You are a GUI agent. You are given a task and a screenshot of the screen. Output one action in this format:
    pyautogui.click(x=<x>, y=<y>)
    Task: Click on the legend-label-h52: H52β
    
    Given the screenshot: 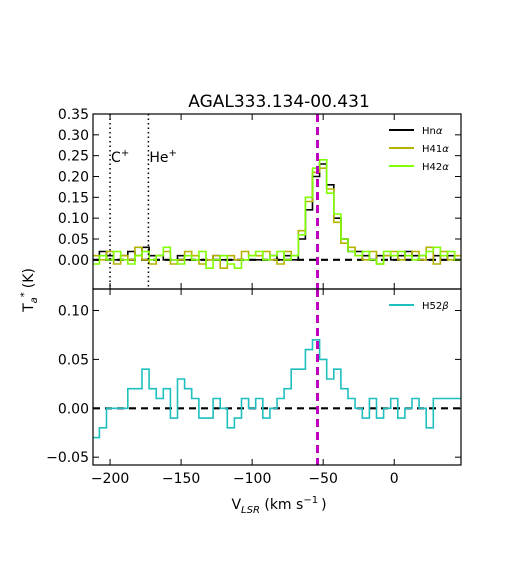 What is the action you would take?
    pyautogui.click(x=435, y=306)
    